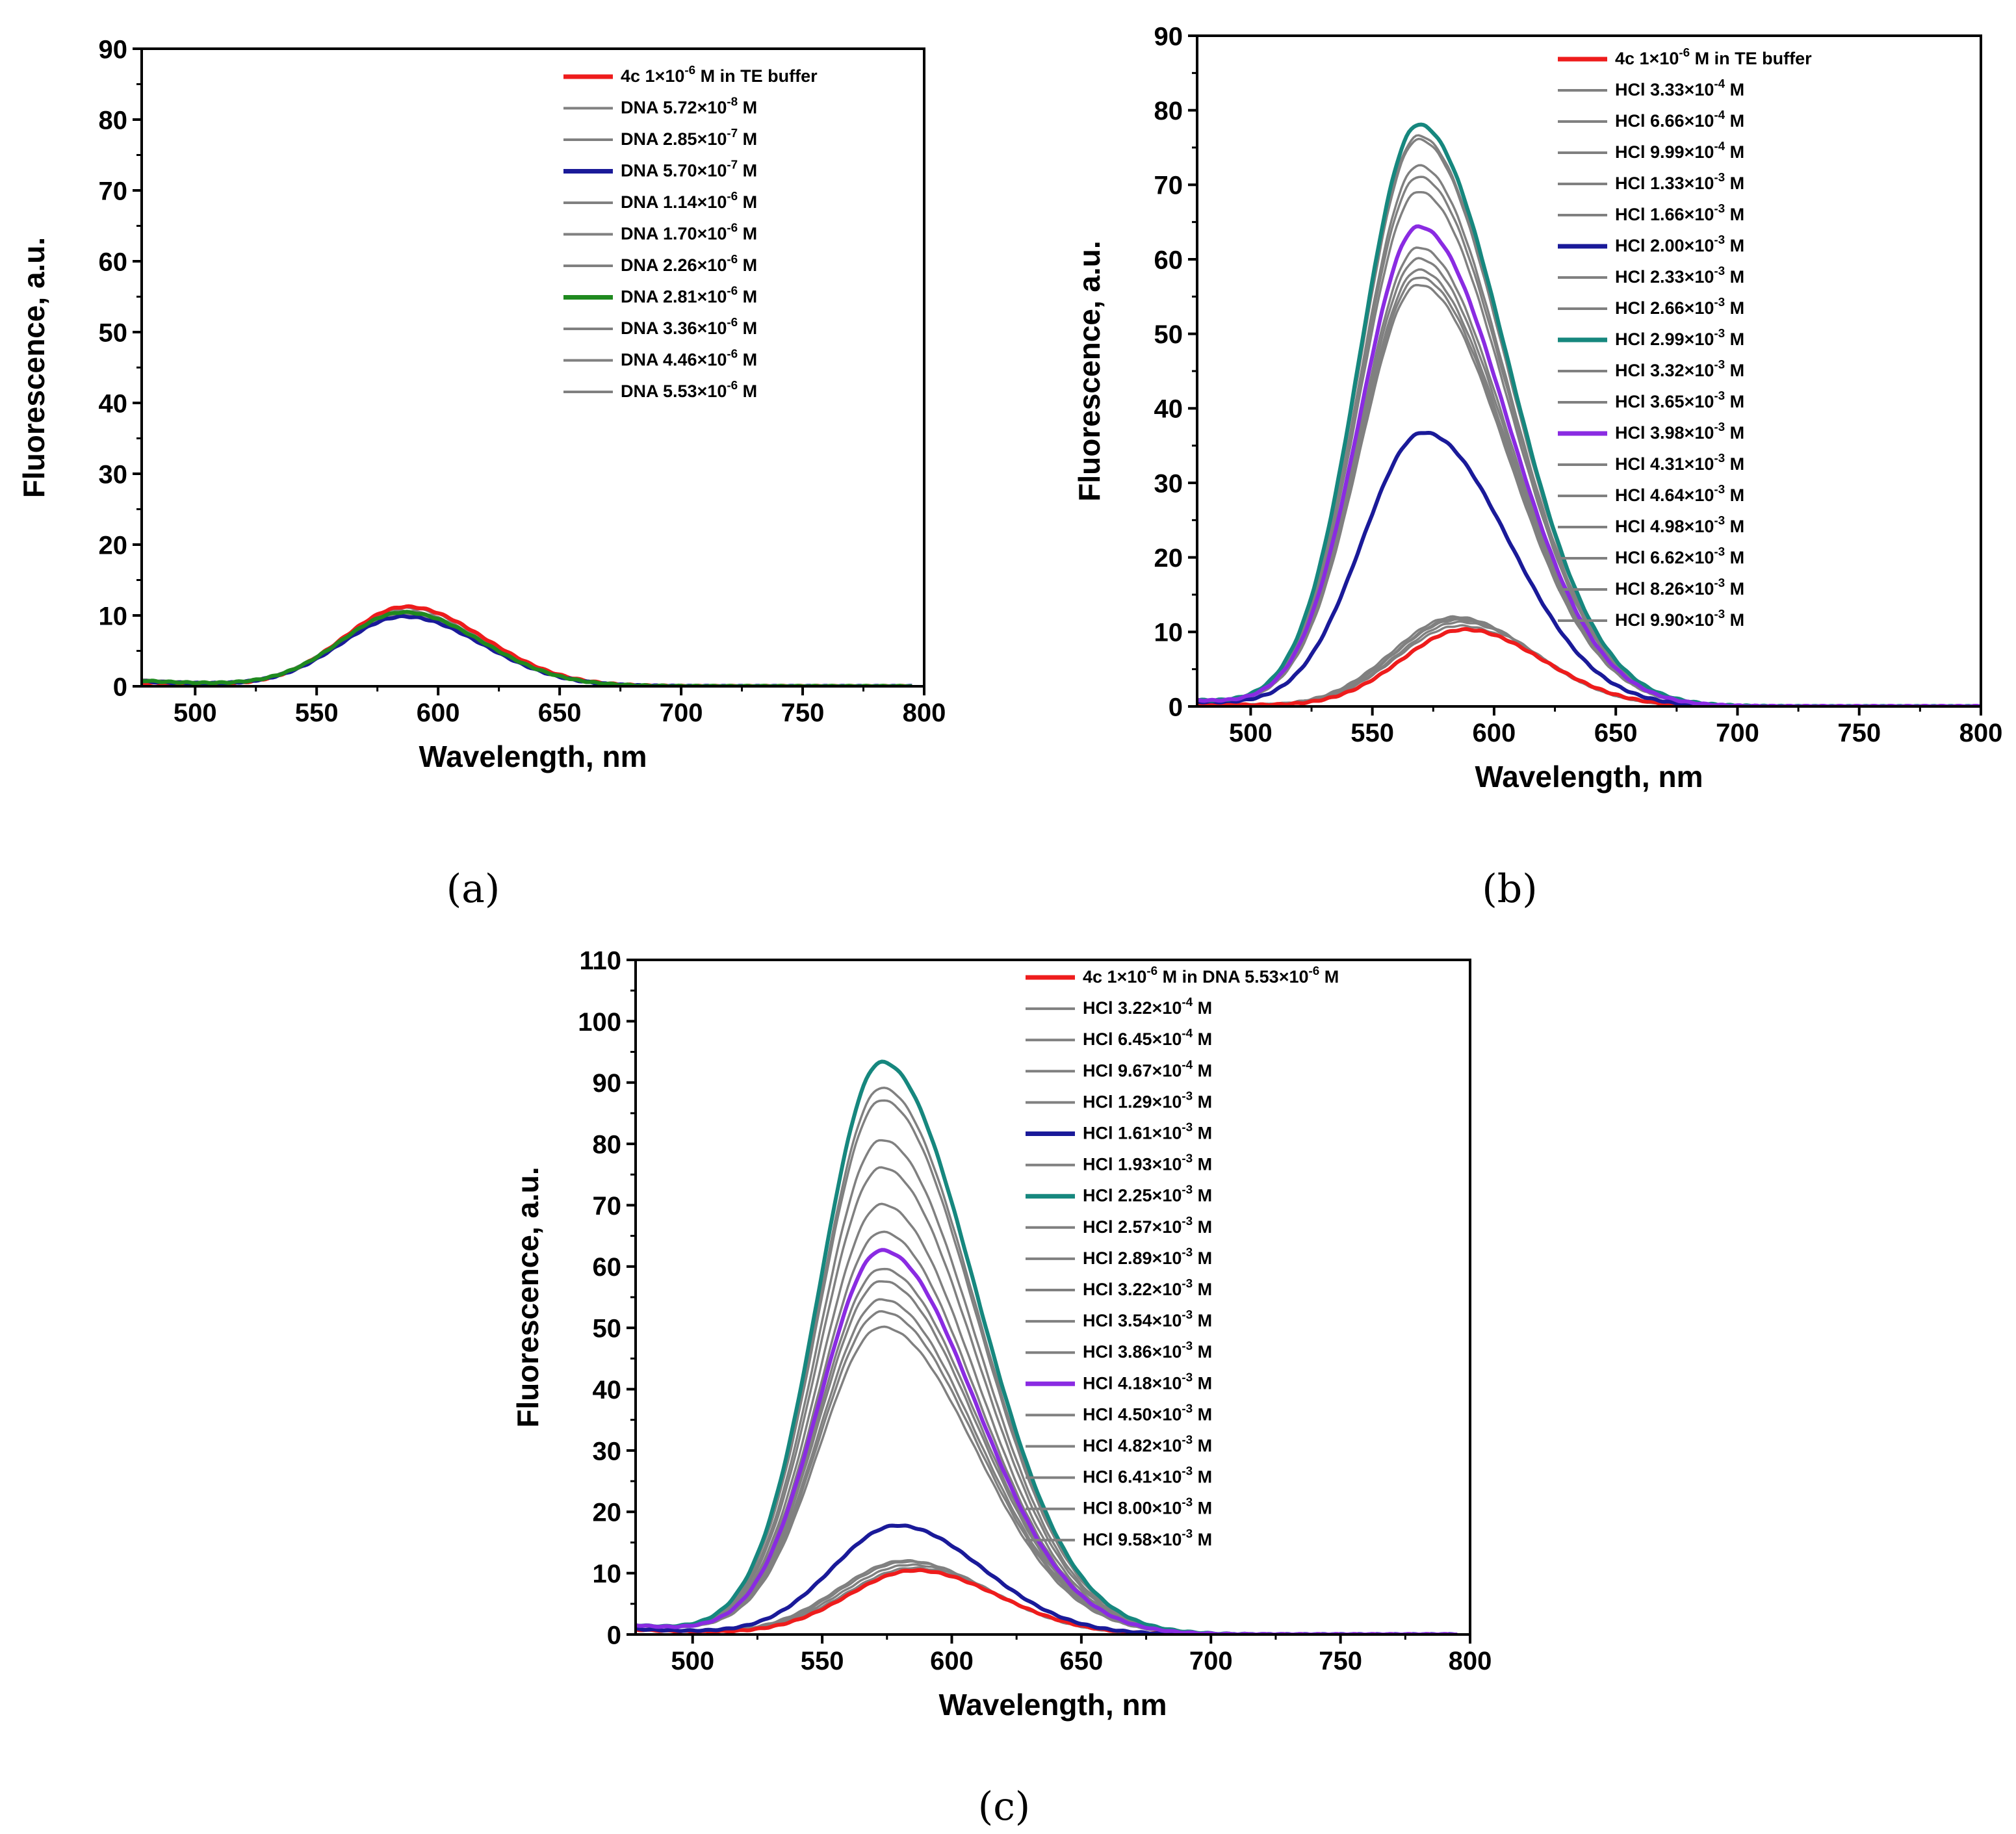  I want to click on legend-entry: DNA 2.26×10-6 M, so click(660, 264).